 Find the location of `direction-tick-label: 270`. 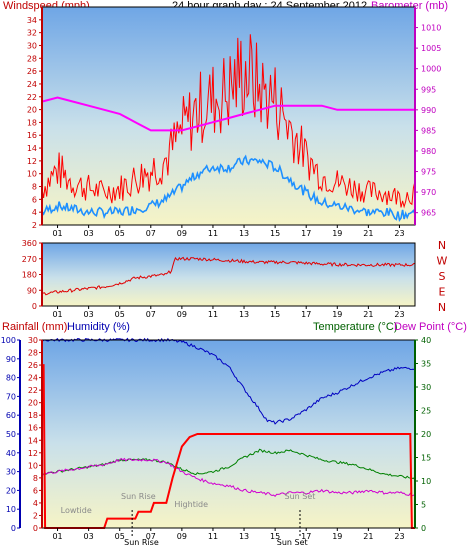

direction-tick-label: 270 is located at coordinates (29, 259).